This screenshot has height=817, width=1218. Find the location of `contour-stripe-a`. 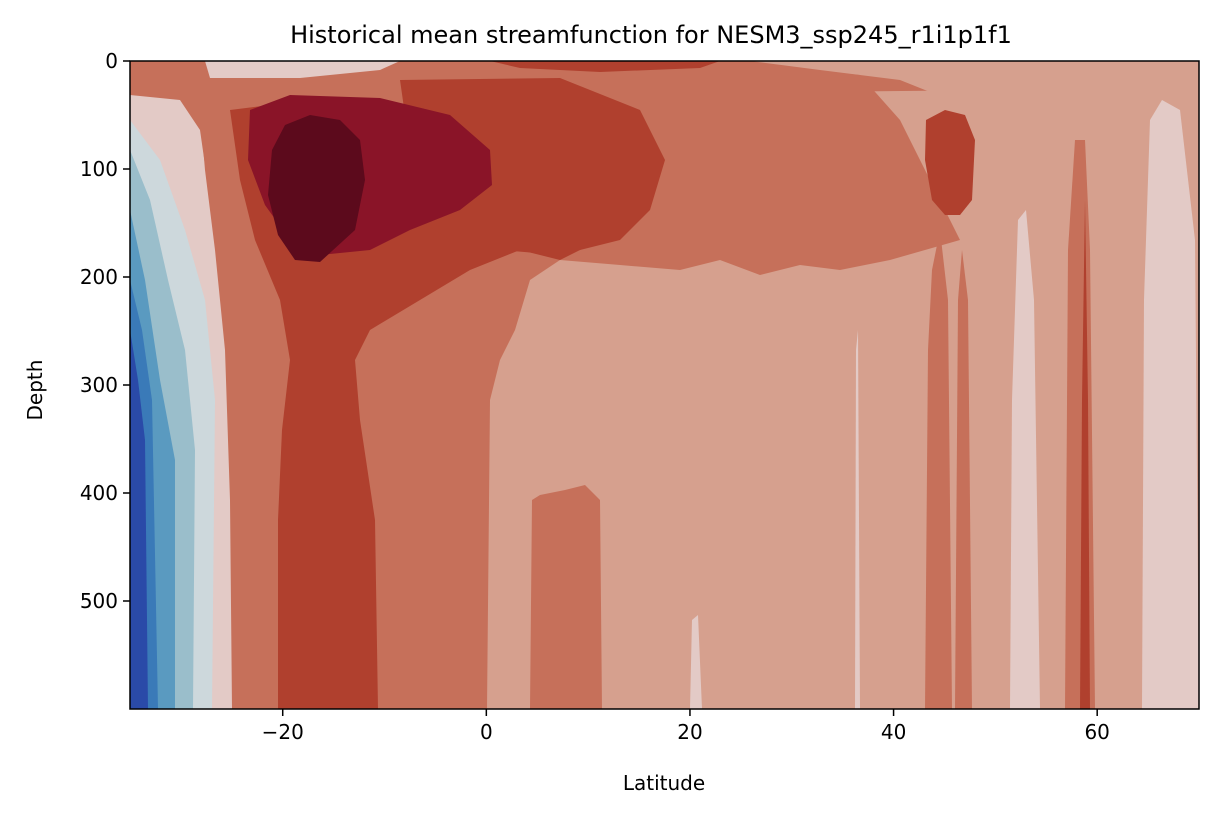

contour-stripe-a is located at coordinates (938, 469).